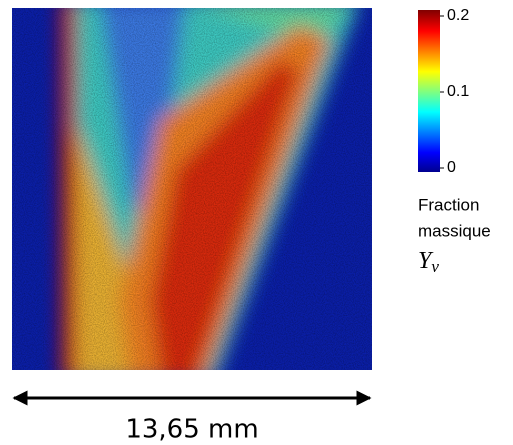  I want to click on scale-label: 13,65 mm, so click(191, 430).